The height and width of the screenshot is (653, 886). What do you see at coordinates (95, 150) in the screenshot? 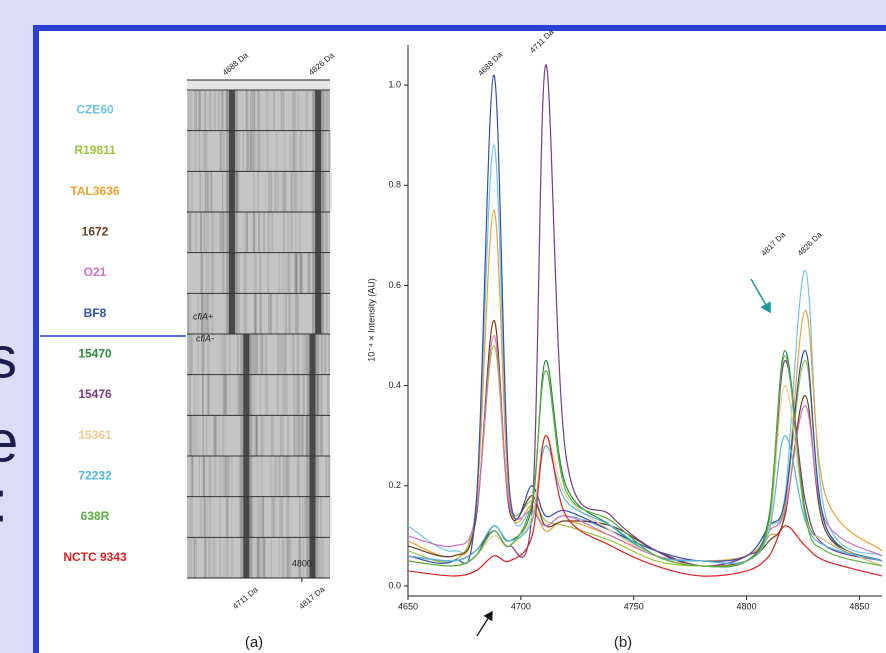
I see `strain-label: R19811` at bounding box center [95, 150].